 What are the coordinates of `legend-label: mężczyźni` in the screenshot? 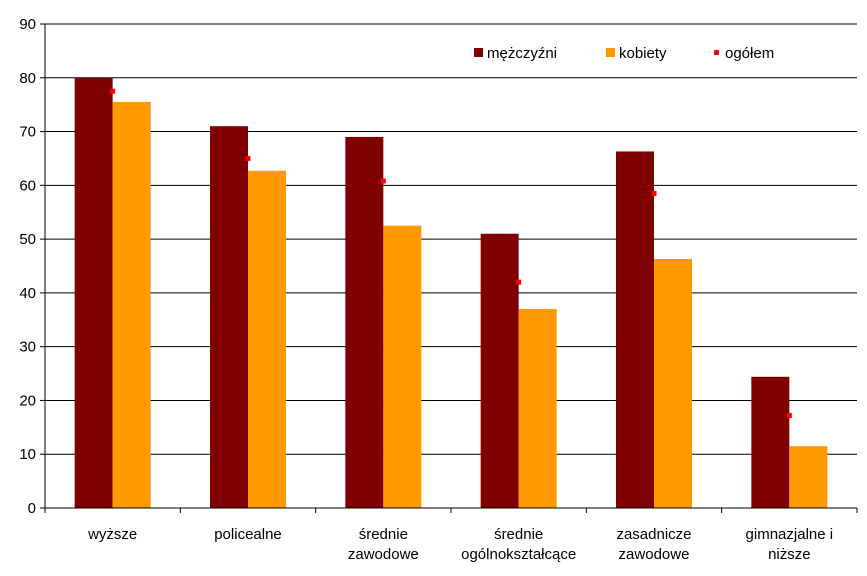 It's located at (522, 53).